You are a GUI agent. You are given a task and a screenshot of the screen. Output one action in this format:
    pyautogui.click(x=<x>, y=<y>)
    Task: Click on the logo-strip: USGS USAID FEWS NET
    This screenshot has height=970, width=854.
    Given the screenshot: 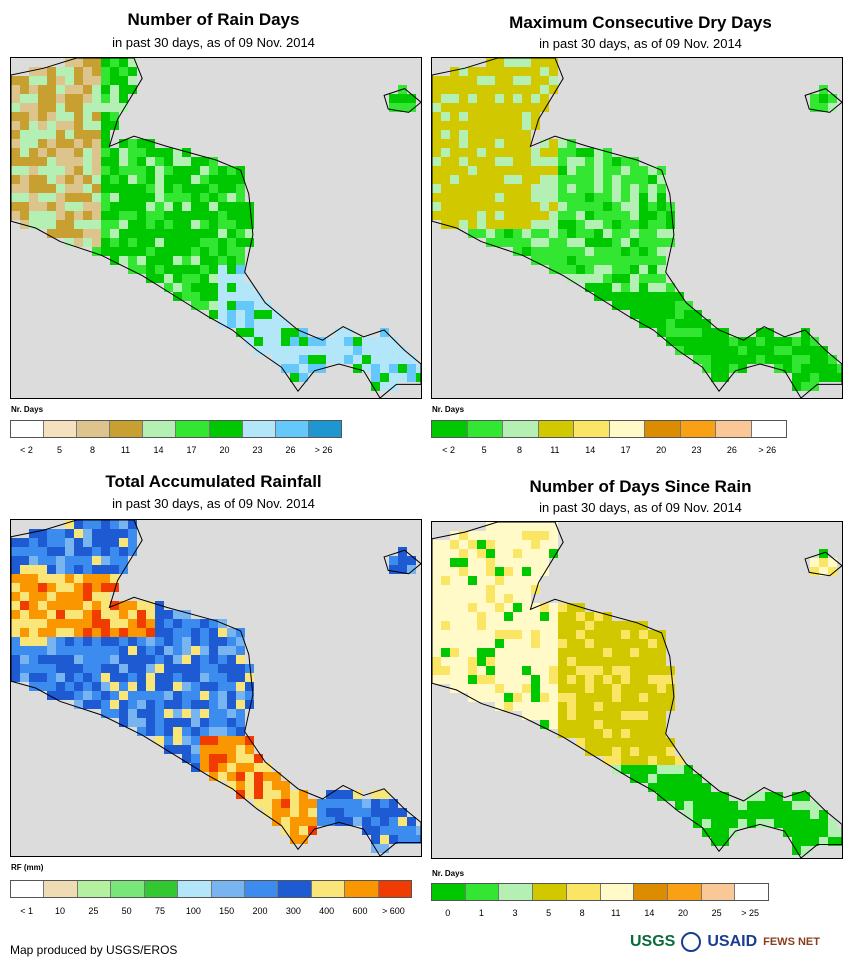 What is the action you would take?
    pyautogui.click(x=725, y=942)
    